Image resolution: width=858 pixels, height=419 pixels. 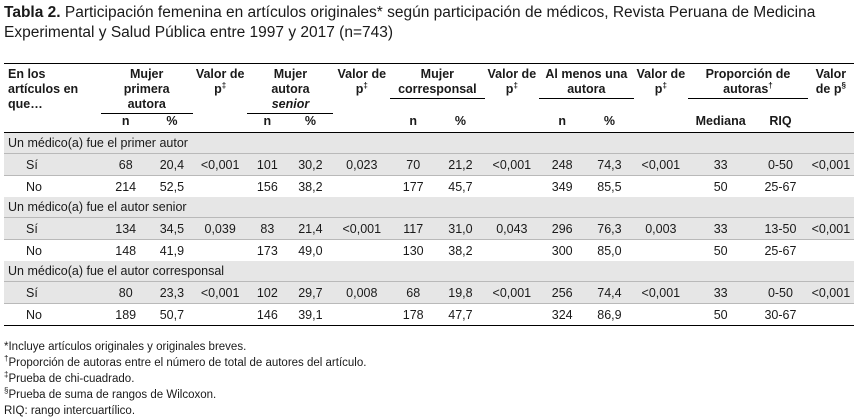 I want to click on section-header-row: Un médico(a) fue el autor senior, so click(x=429, y=207).